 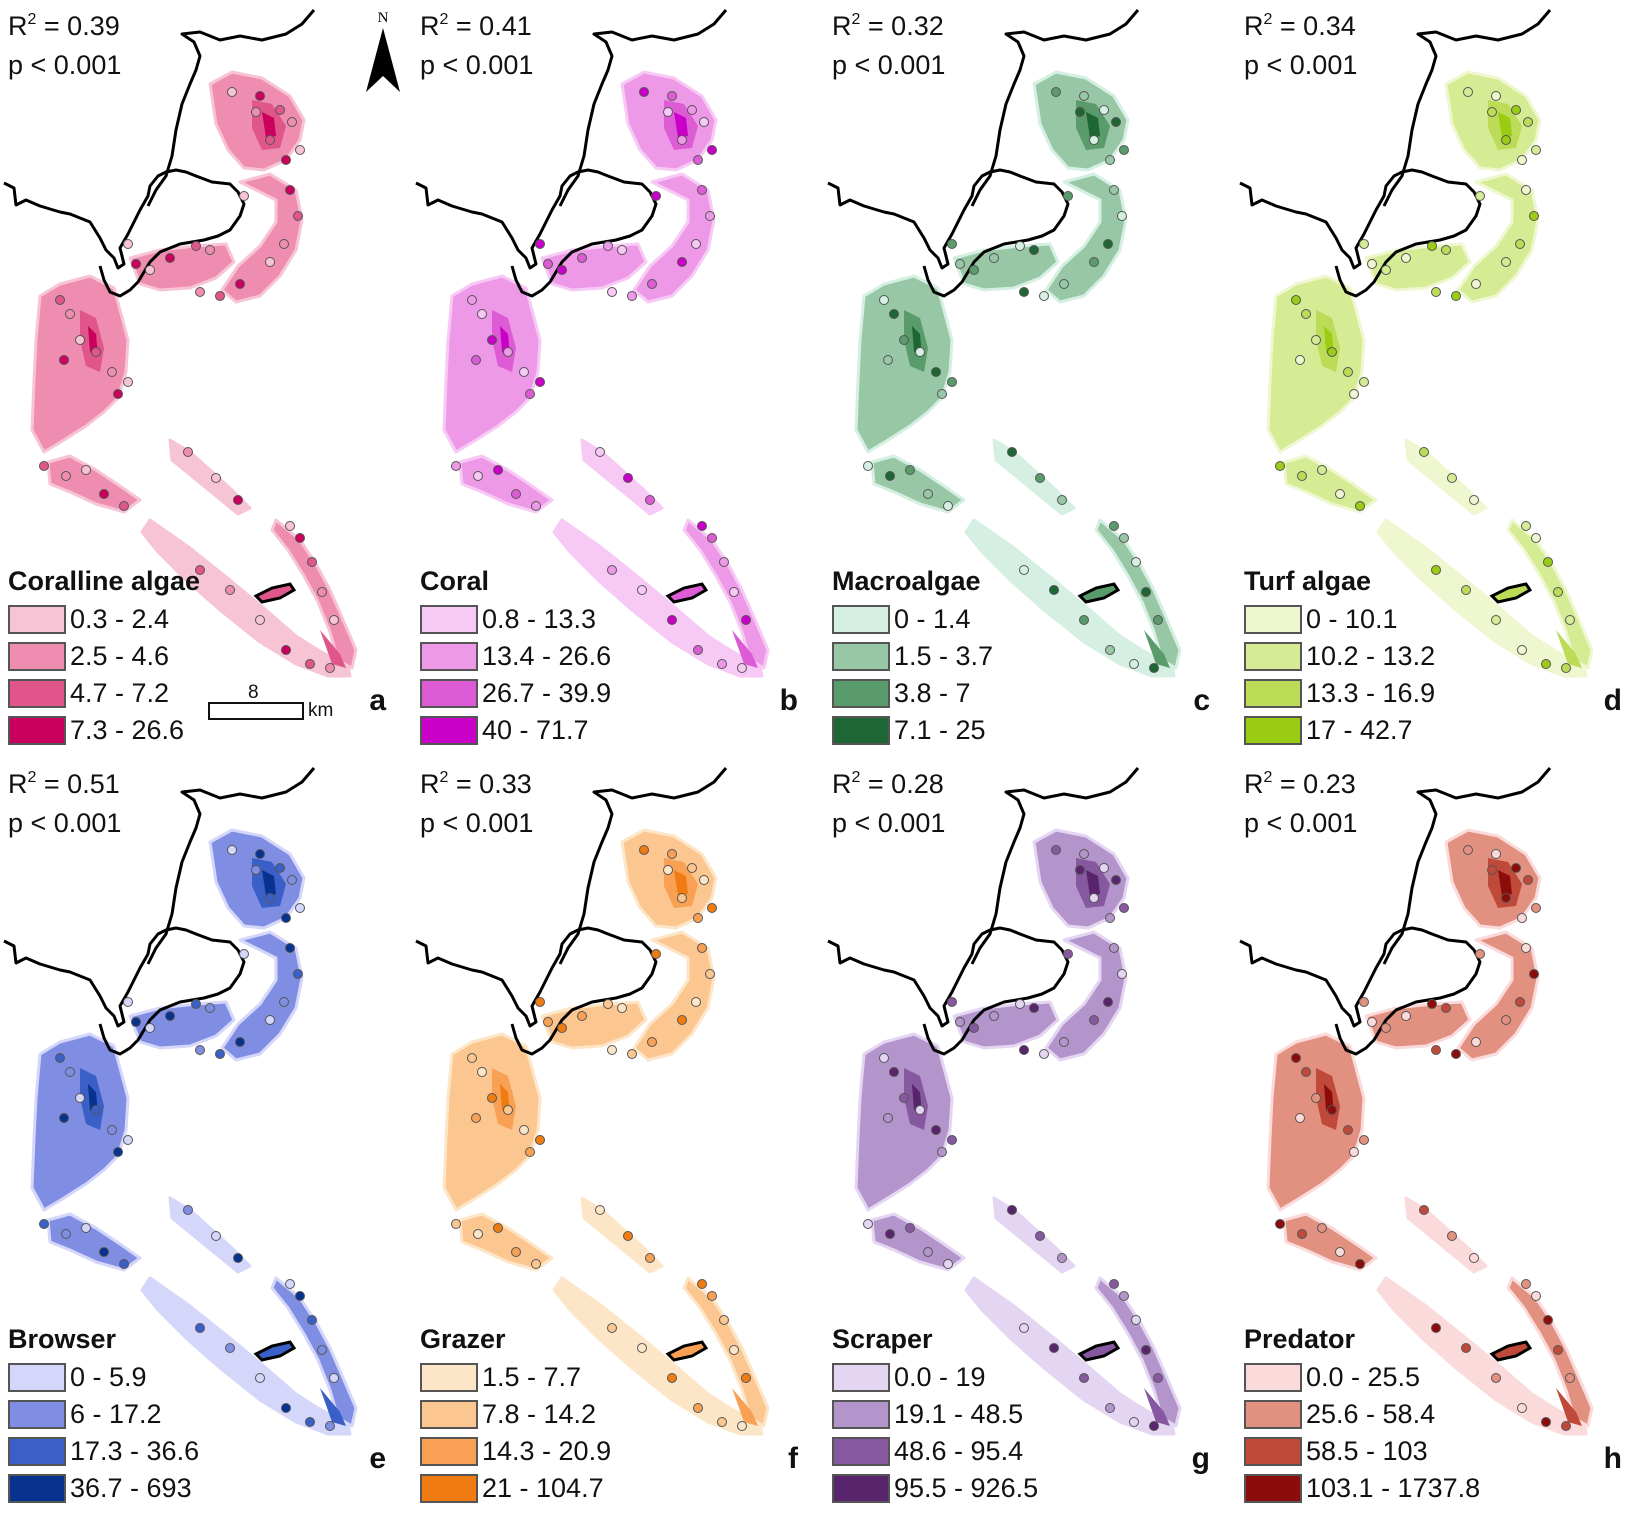 I want to click on legend-row: 10.2 - 13.2, so click(x=1339, y=656).